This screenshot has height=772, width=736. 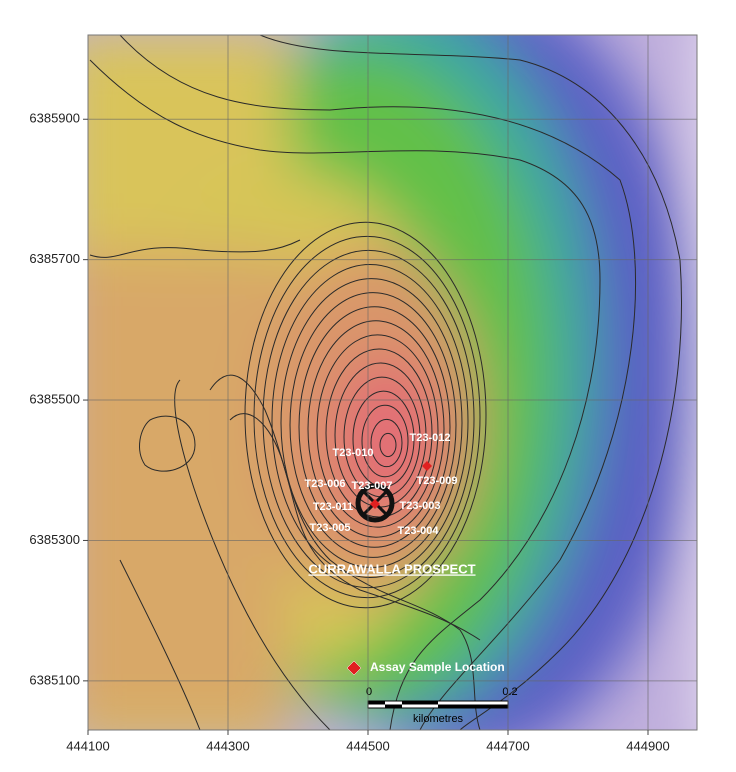 I want to click on hole-label: T23-005, so click(x=330, y=528).